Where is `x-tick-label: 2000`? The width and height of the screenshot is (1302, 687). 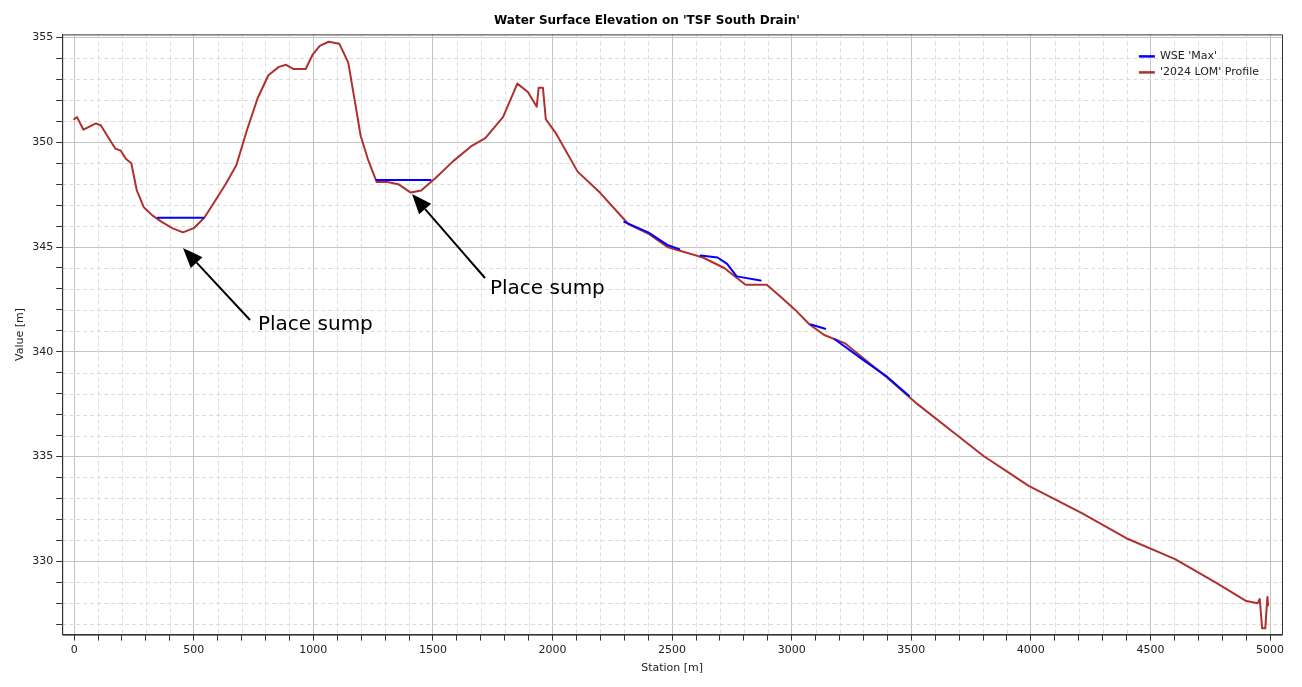
x-tick-label: 2000 is located at coordinates (552, 650).